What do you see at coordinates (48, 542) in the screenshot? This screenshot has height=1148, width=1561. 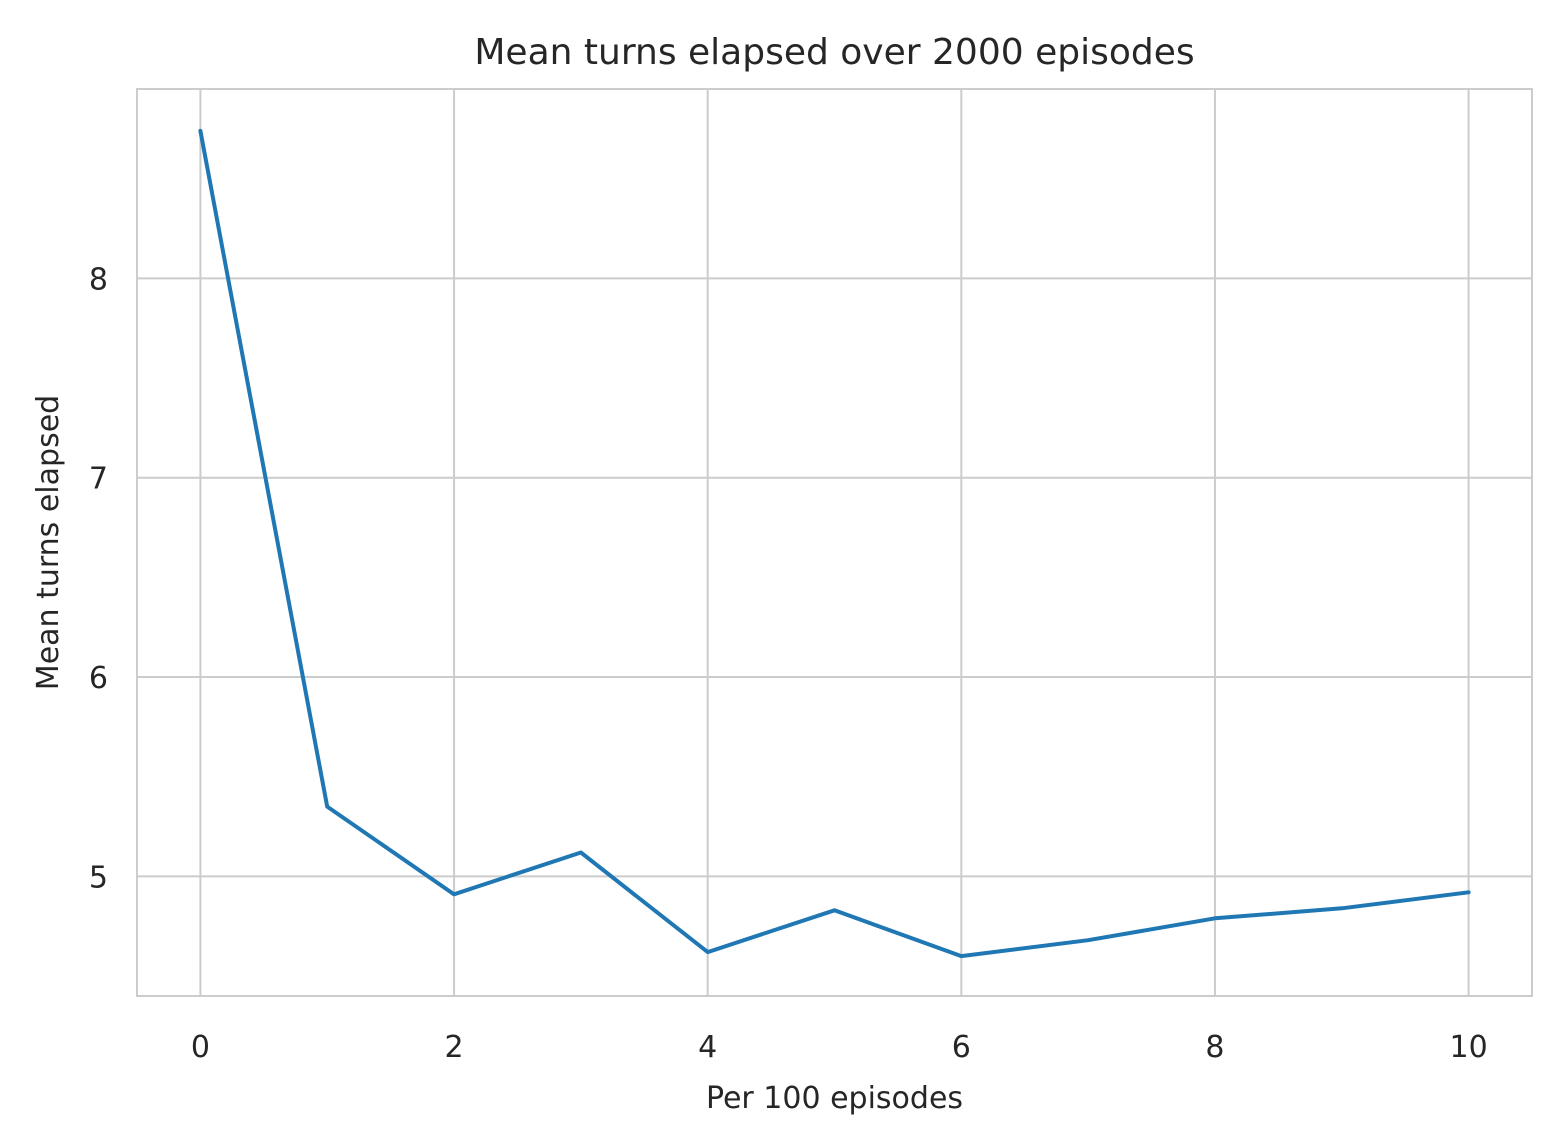 I see `y-axis-title: Mean turns elapsed` at bounding box center [48, 542].